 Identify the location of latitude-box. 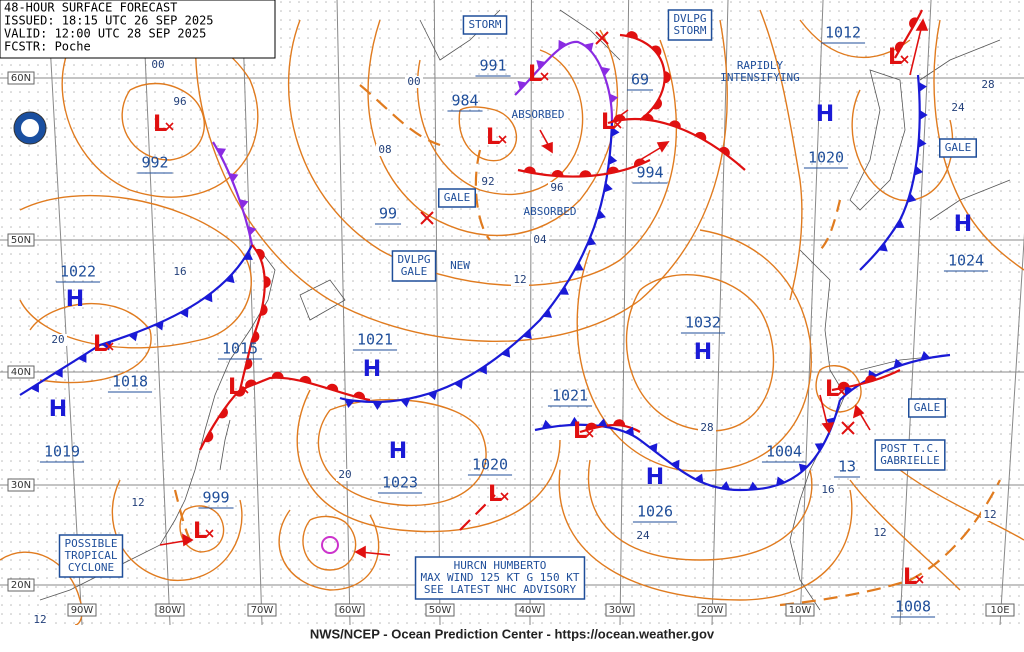
(21, 372).